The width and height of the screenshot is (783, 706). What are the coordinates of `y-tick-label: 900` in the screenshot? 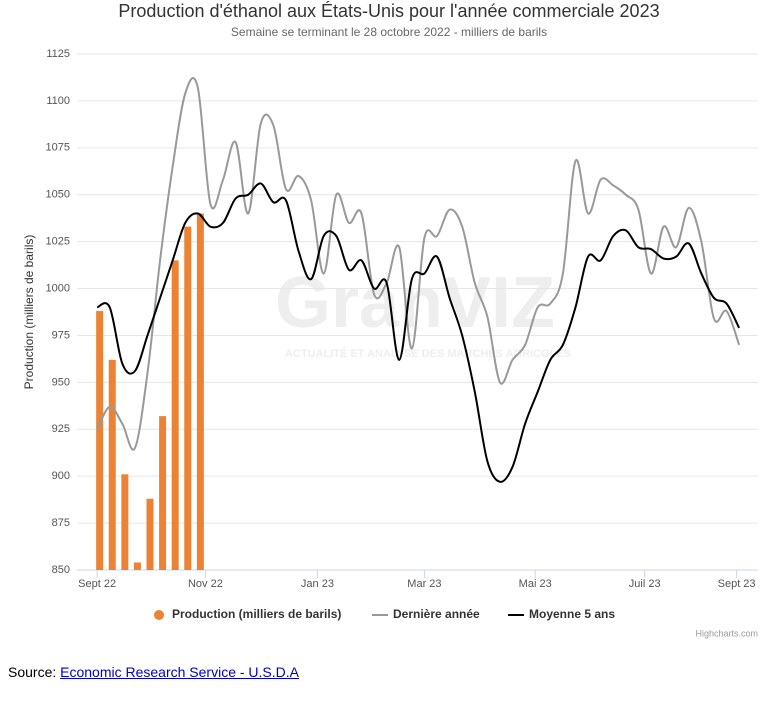 It's located at (61, 476).